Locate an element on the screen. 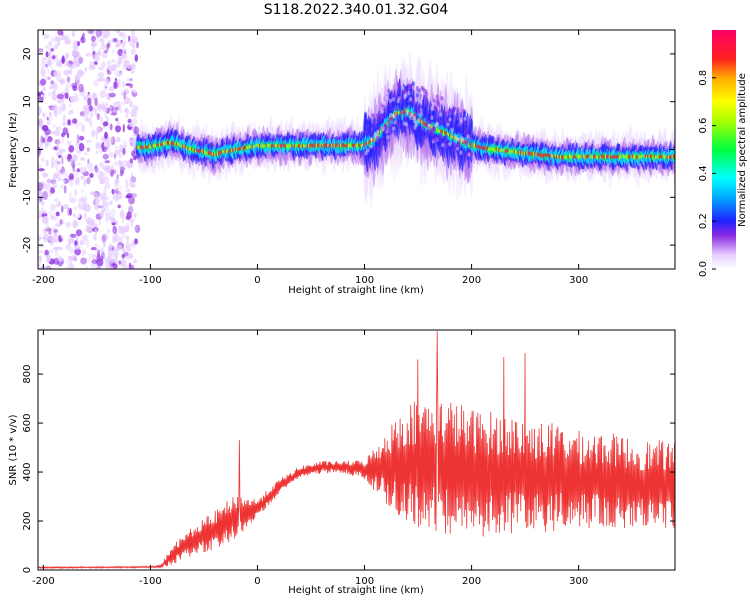 The height and width of the screenshot is (600, 750). snr-y-tick-label: 0 is located at coordinates (27, 570).